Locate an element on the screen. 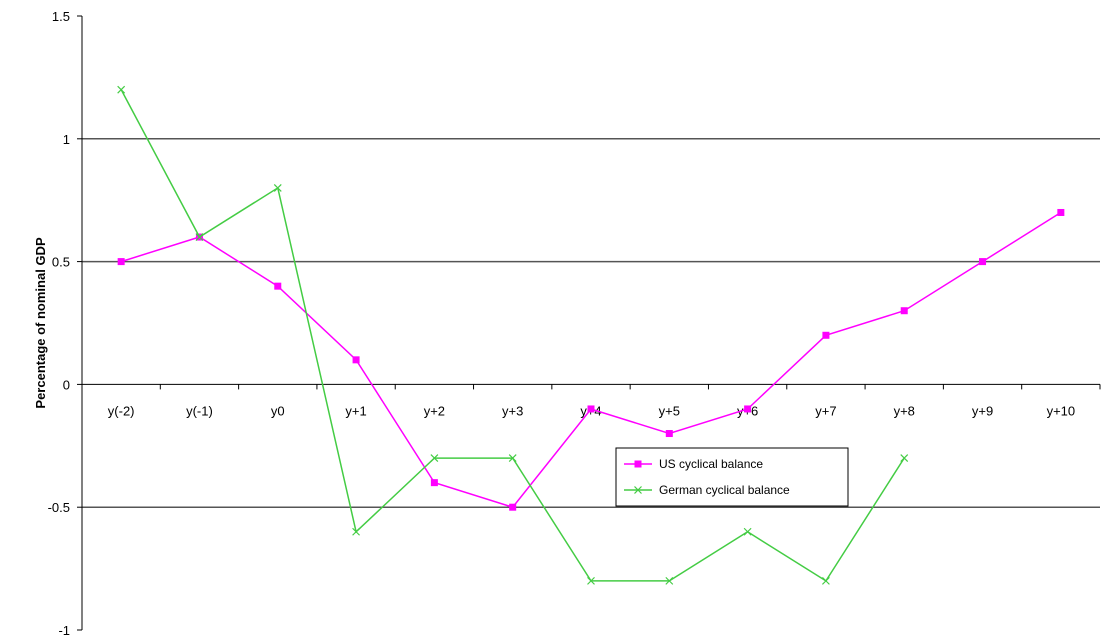  x-tick-label: y+7 is located at coordinates (825, 410).